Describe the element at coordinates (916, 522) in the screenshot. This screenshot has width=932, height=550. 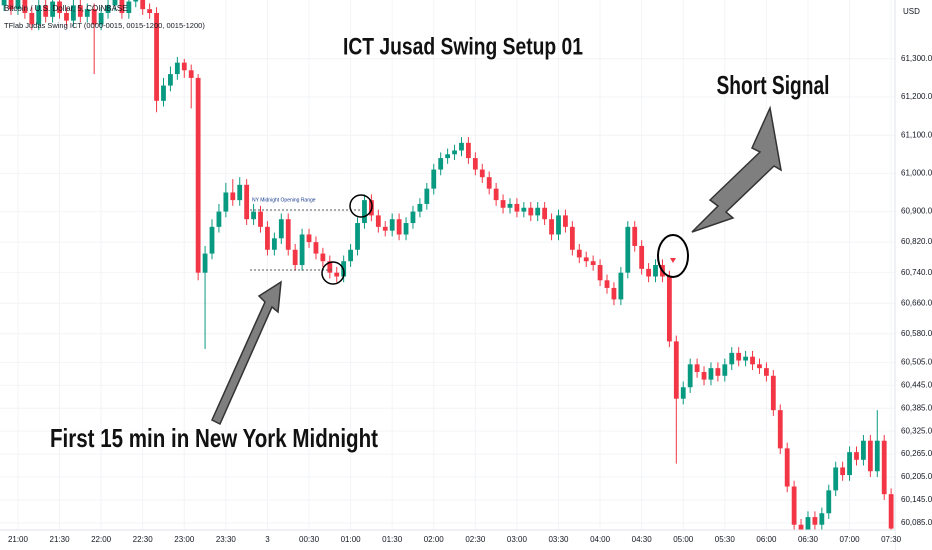
I see `y-tick-label: 60,085.00` at that location.